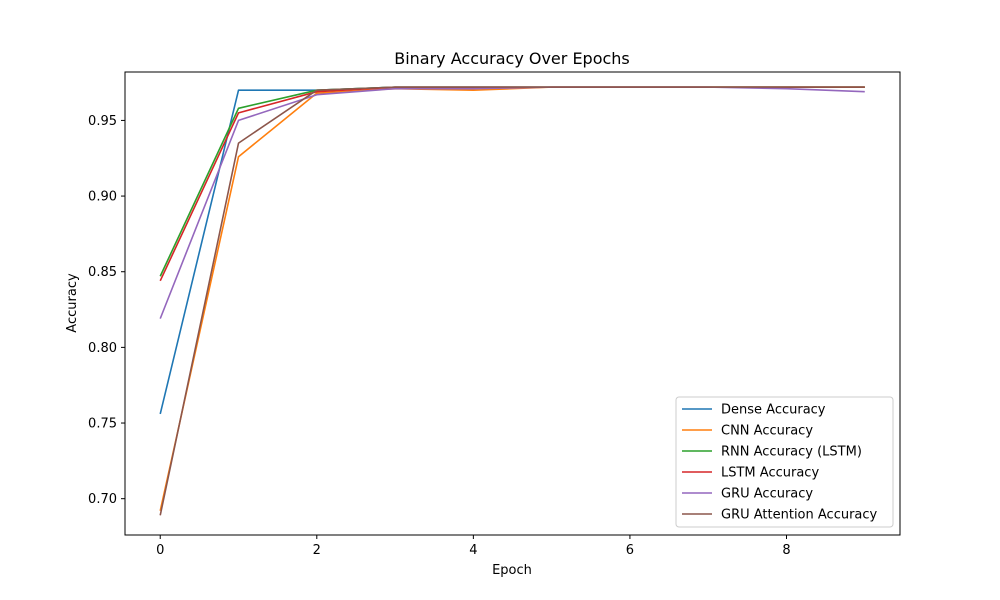  I want to click on y-tick-label: 0.80, so click(102, 348).